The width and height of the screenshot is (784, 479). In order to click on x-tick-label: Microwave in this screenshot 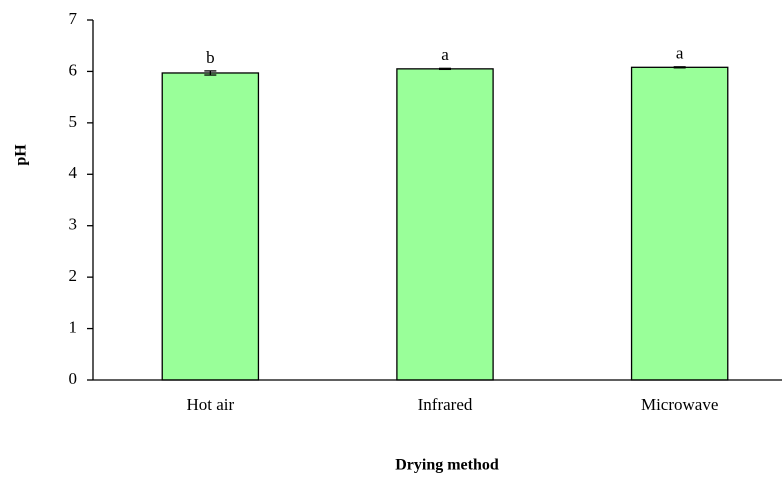, I will do `click(679, 404)`.